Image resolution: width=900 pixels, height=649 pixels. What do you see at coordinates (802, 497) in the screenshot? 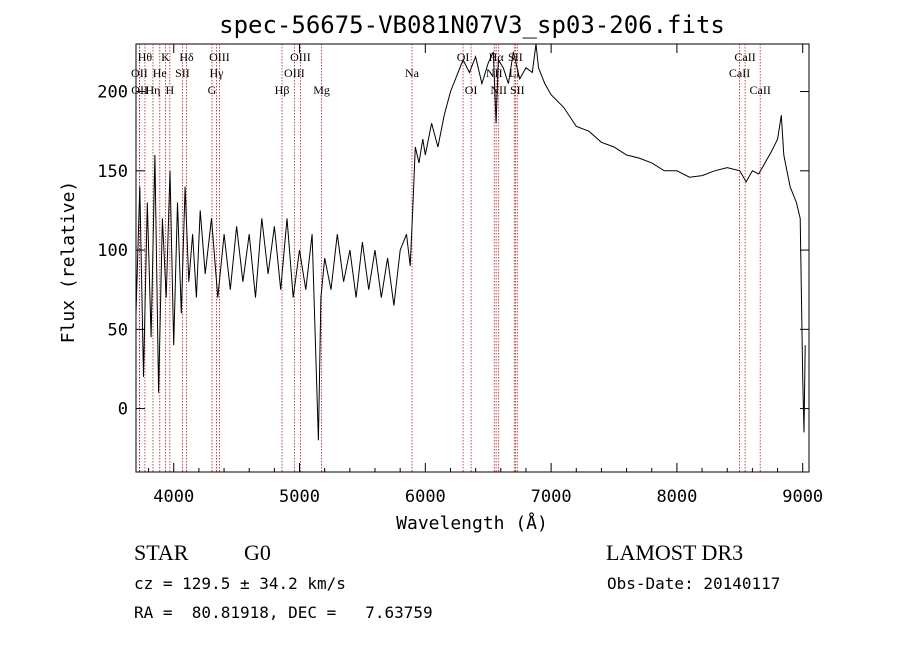
I see `x-tick-label: 9000` at bounding box center [802, 497].